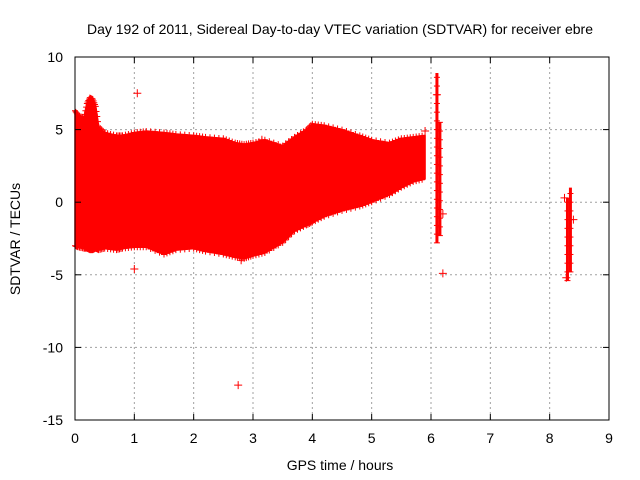 This screenshot has height=480, width=640. Describe the element at coordinates (59, 202) in the screenshot. I see `y-tick-label: 0` at that location.